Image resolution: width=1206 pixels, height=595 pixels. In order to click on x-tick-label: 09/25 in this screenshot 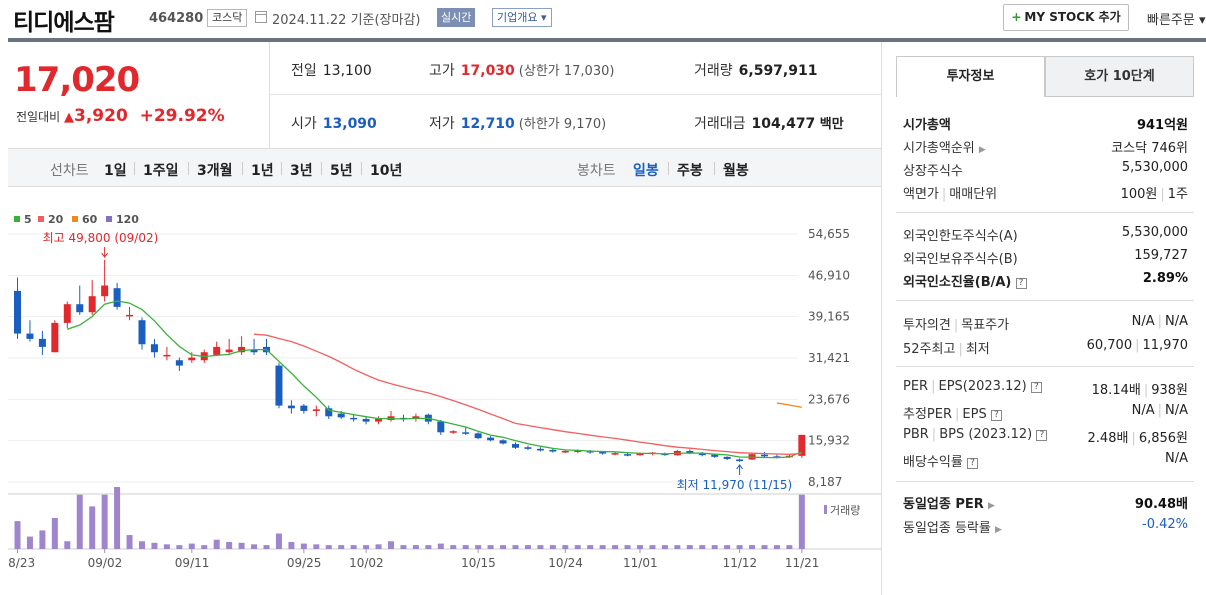, I will do `click(304, 563)`.